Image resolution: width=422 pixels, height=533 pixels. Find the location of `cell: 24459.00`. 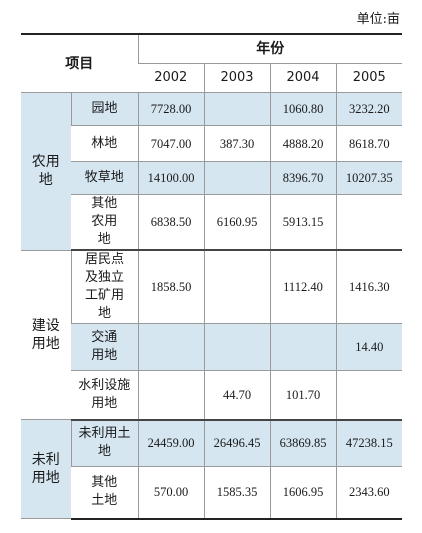

cell: 24459.00 is located at coordinates (170, 443).